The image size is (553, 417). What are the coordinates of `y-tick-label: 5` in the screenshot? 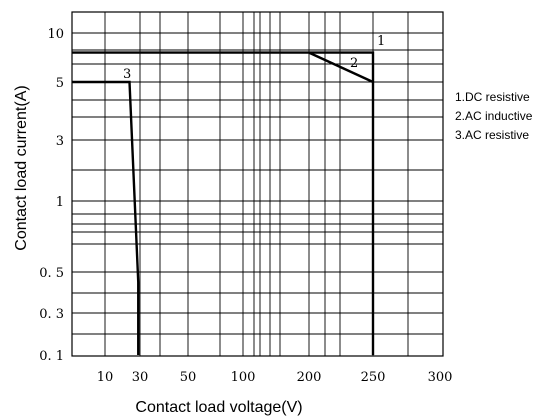 It's located at (60, 83).